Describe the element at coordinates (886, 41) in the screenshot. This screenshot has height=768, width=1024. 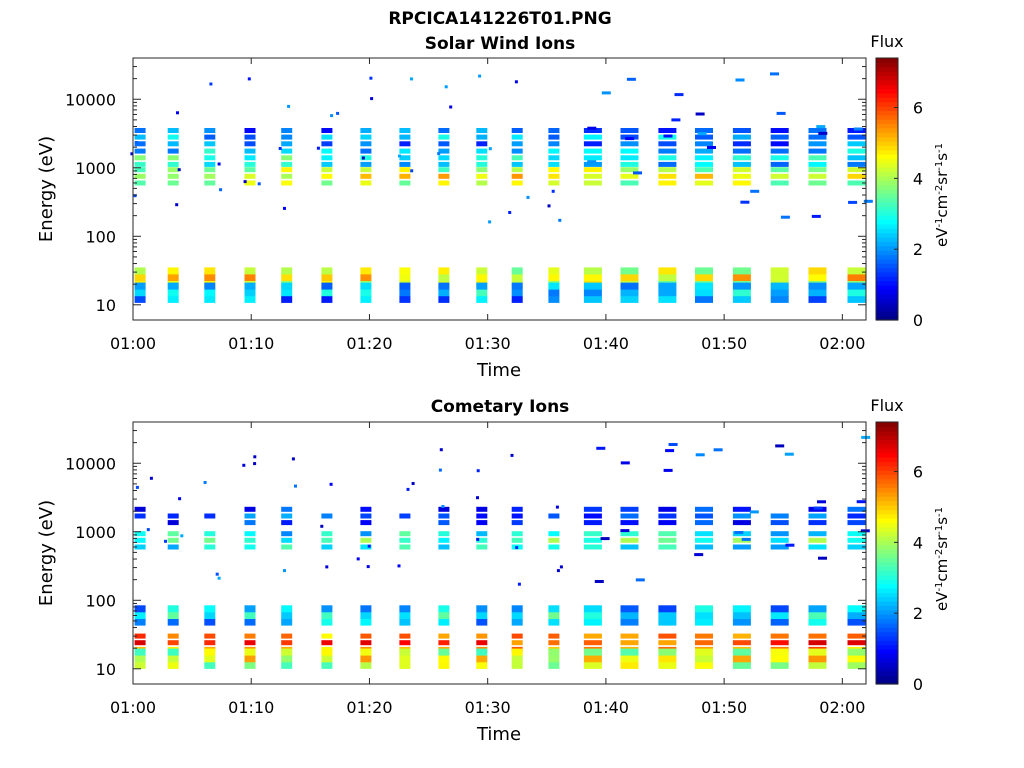
I see `colorbar-title: Flux` at that location.